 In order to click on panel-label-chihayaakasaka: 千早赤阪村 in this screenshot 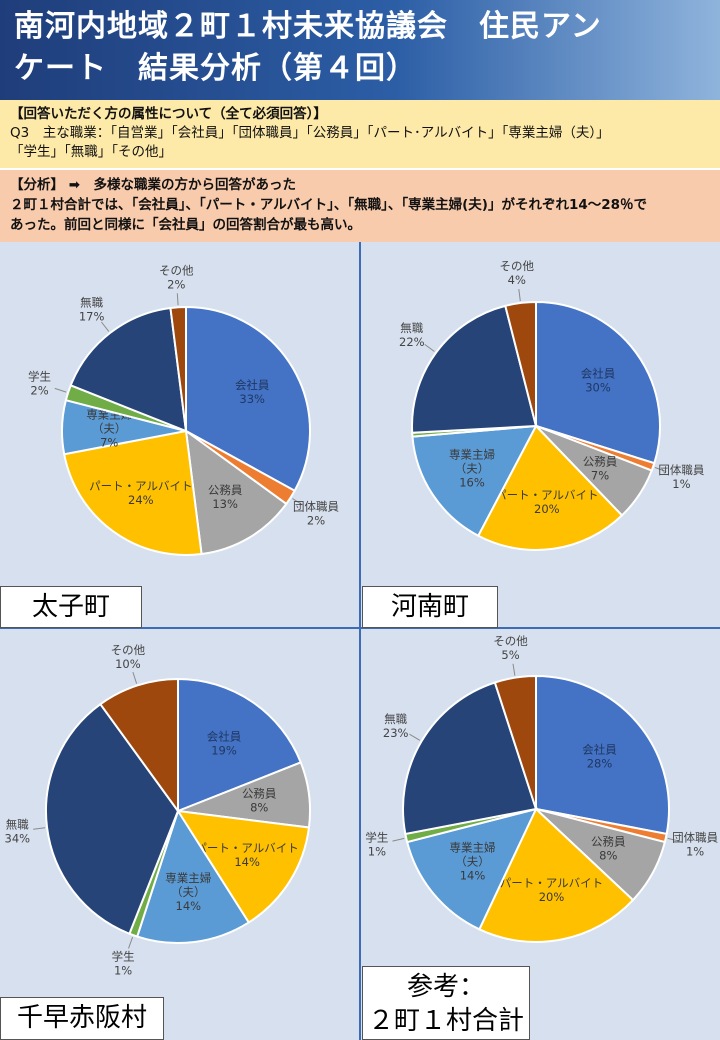, I will do `click(82, 1018)`.